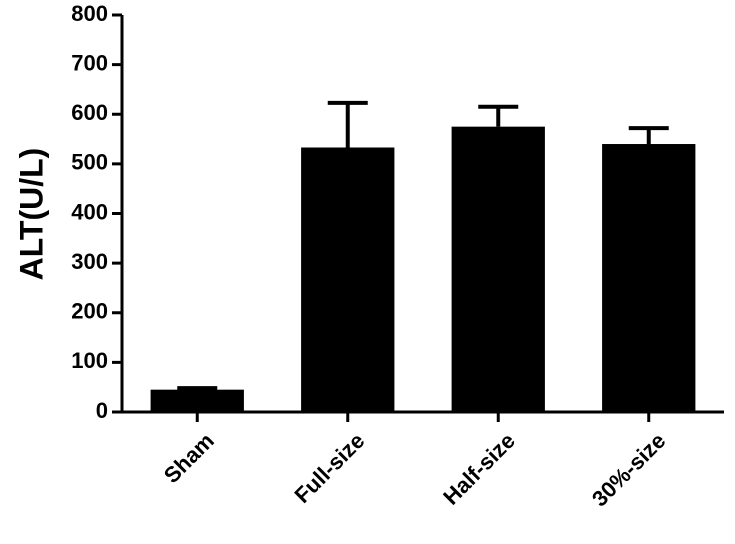 The width and height of the screenshot is (735, 544). What do you see at coordinates (329, 468) in the screenshot?
I see `x-tick-label: Full-size` at bounding box center [329, 468].